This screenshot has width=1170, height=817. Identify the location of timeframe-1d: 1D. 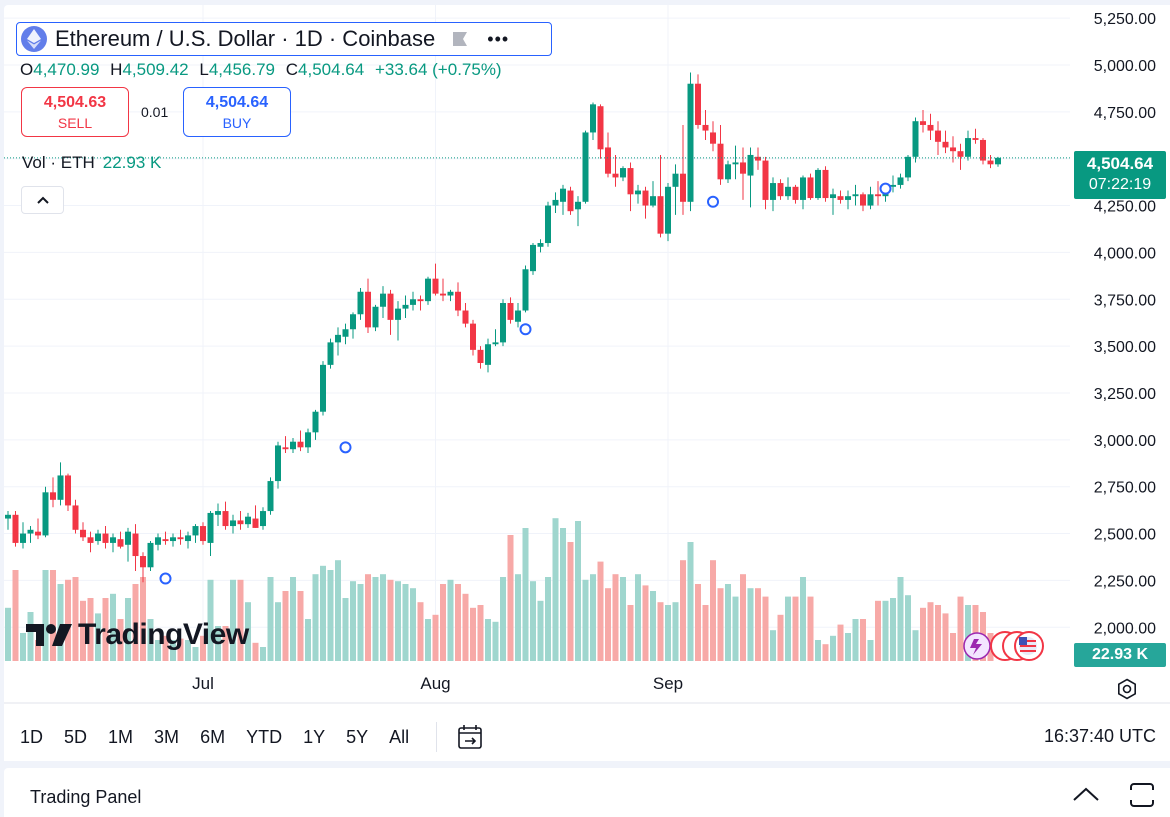
(32, 736).